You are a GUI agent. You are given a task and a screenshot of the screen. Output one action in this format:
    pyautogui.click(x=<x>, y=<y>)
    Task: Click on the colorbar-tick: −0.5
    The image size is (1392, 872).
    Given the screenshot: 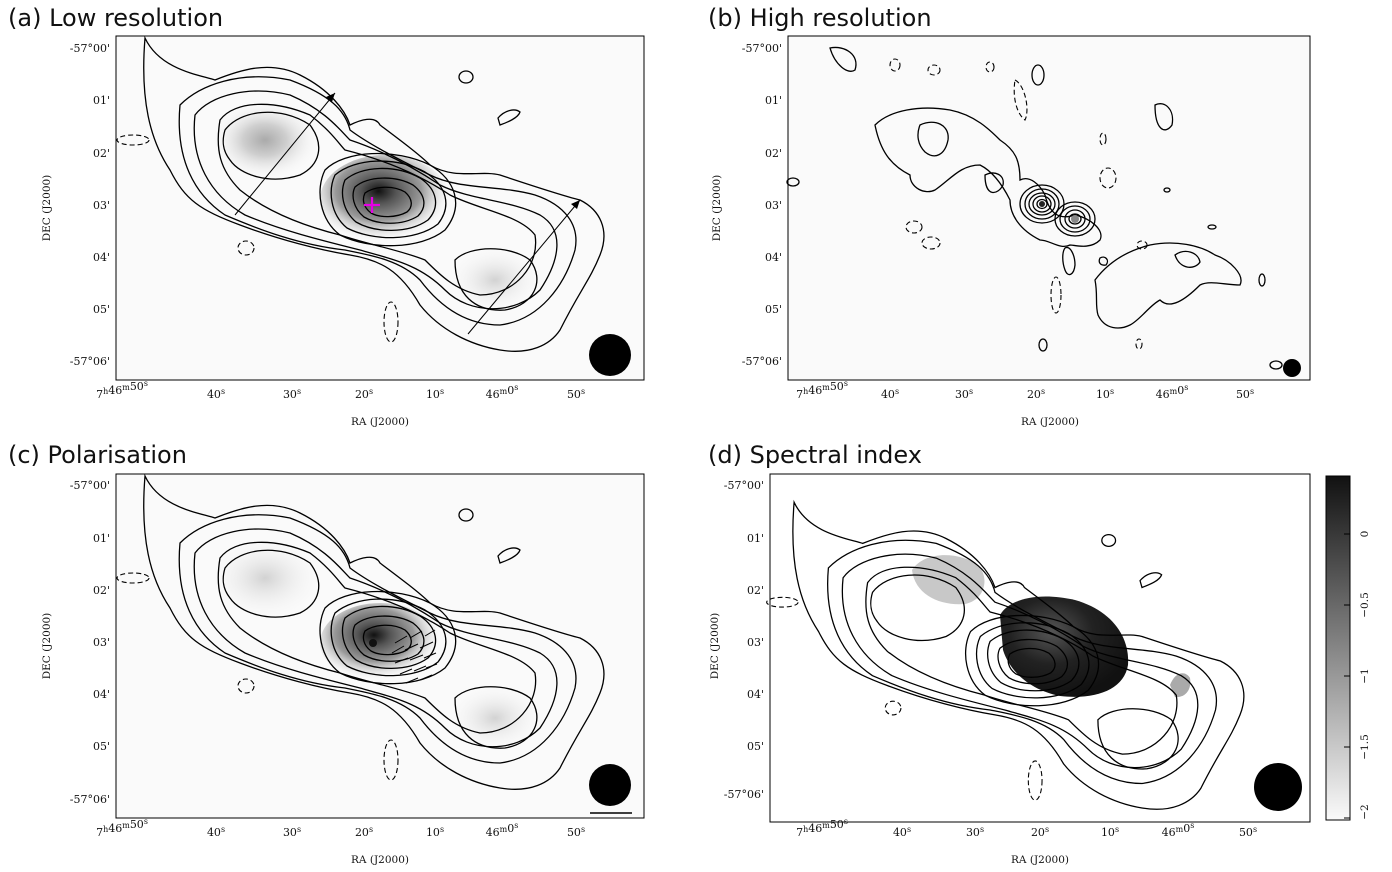 What is the action you would take?
    pyautogui.click(x=1365, y=605)
    